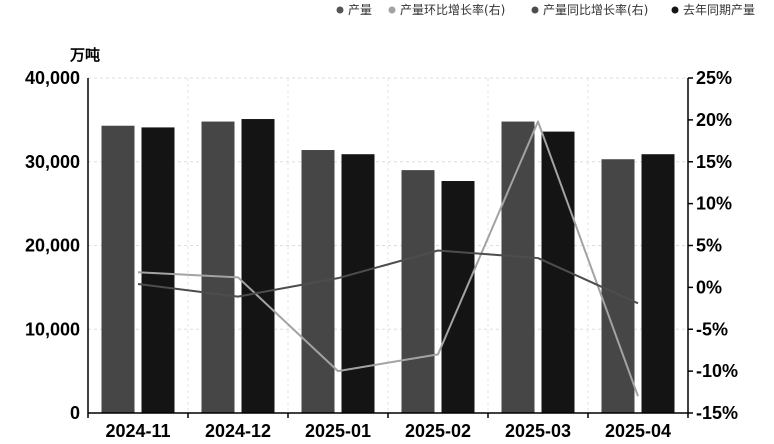 The image size is (774, 444). What do you see at coordinates (52, 78) in the screenshot?
I see `y-tick-label: 40,000` at bounding box center [52, 78].